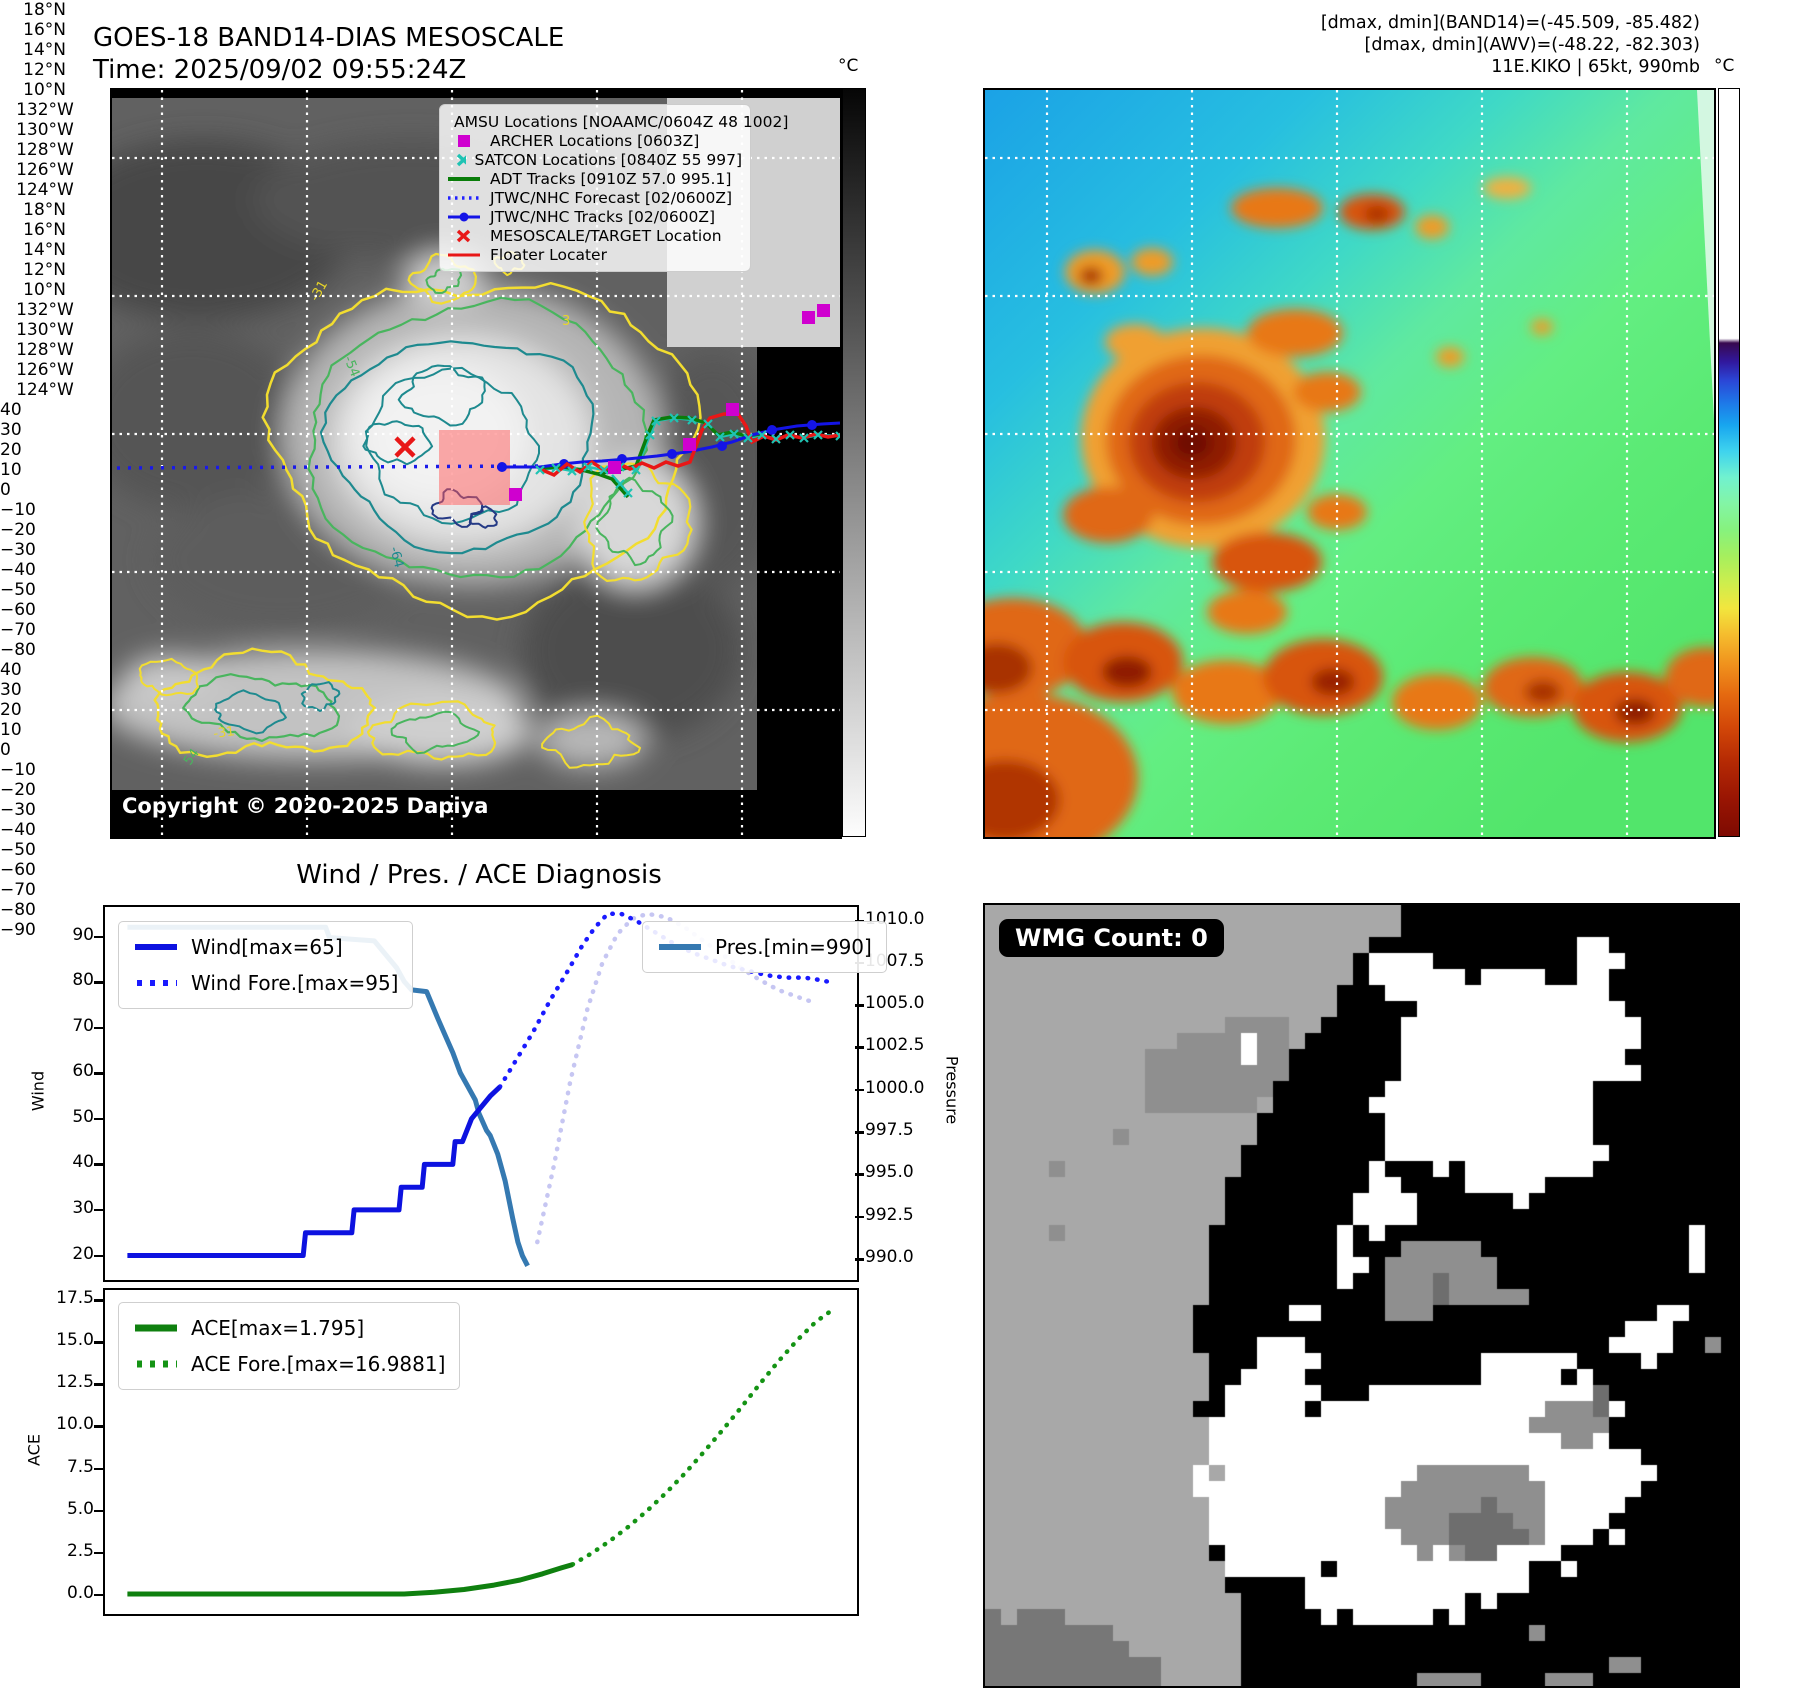  I want to click on steelblue-line-icon, so click(680, 947).